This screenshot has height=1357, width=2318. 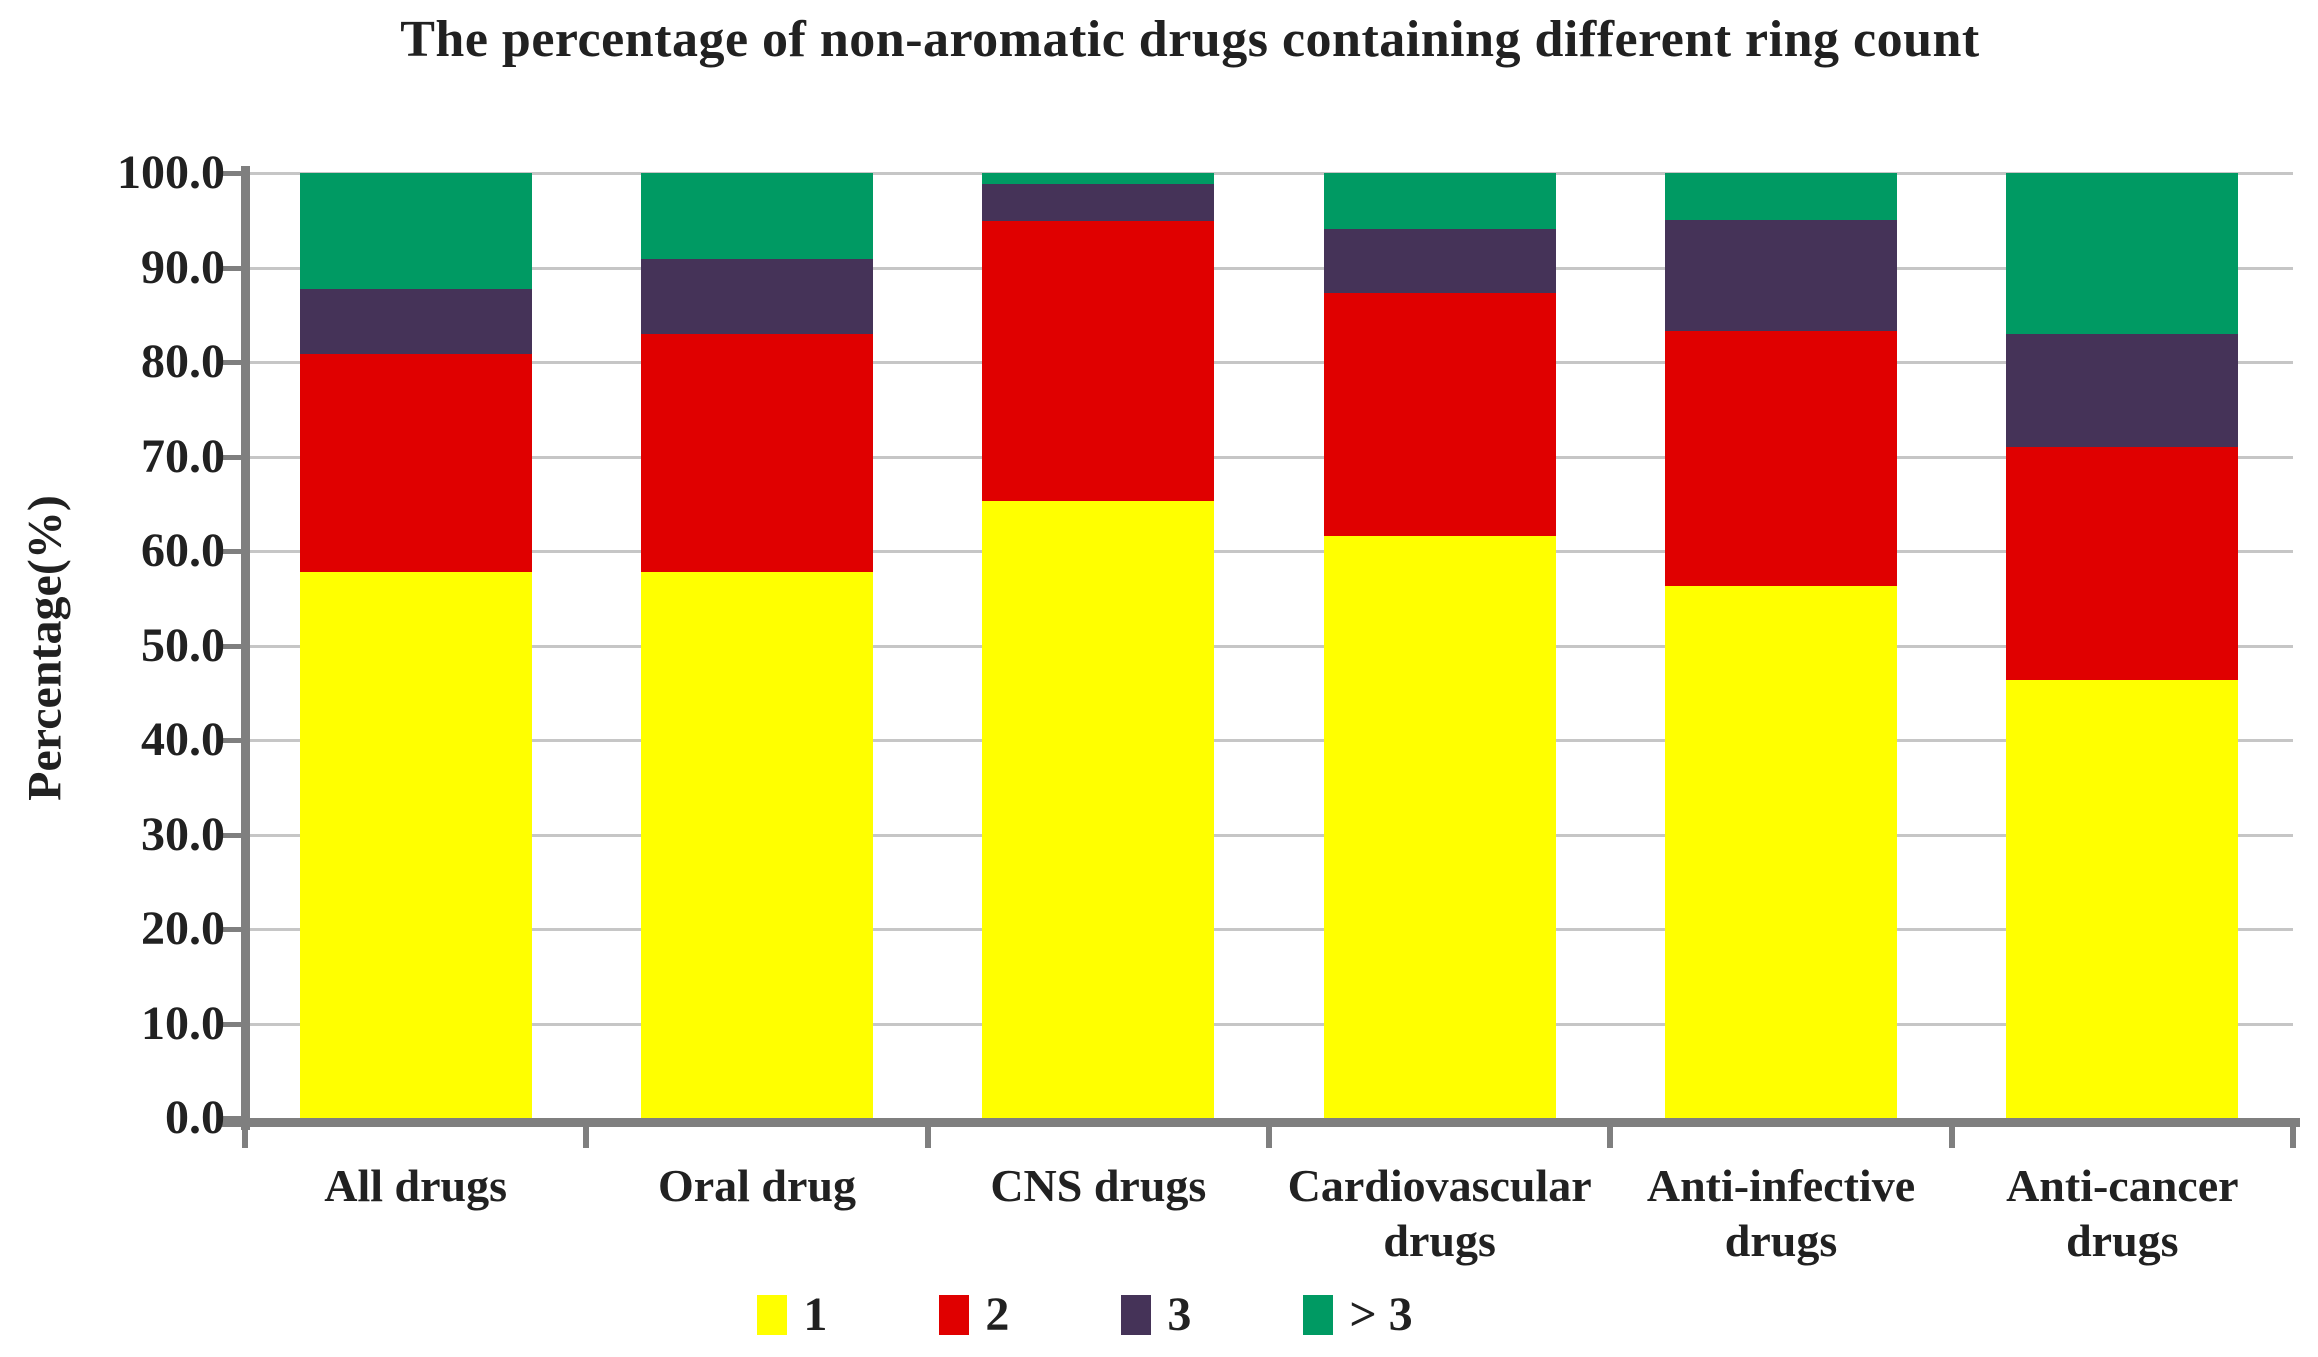 I want to click on y-tick-label: 80.0, so click(x=183, y=361).